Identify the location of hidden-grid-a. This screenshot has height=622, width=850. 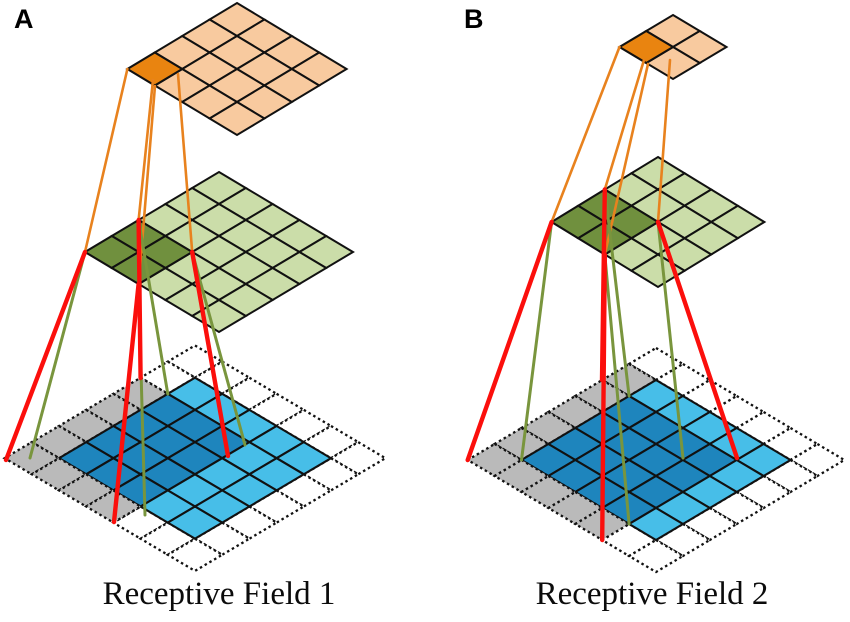
(218, 252).